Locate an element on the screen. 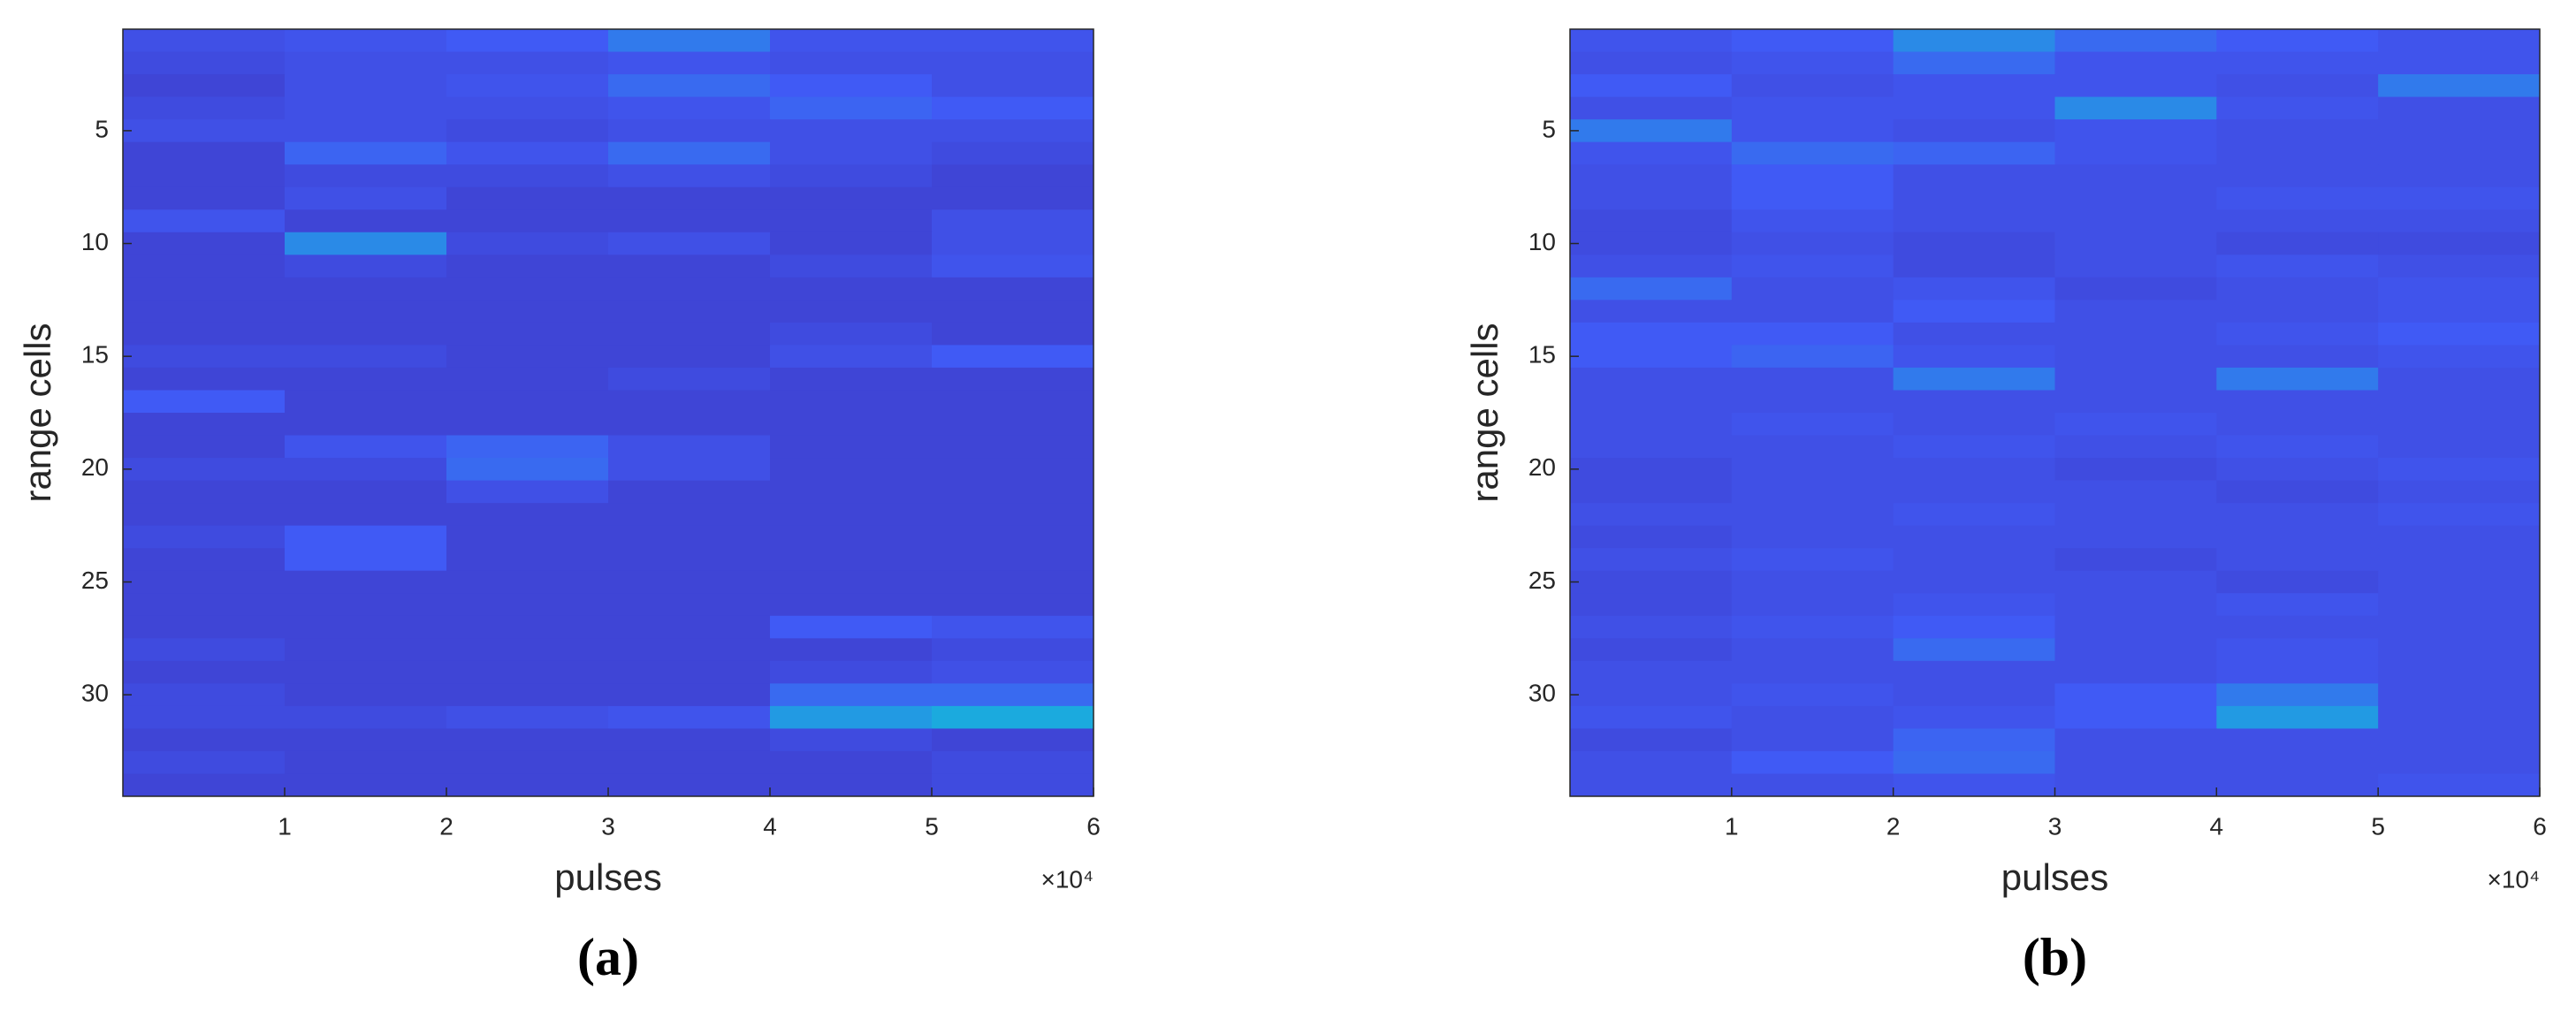  y-tick-label: 5 is located at coordinates (102, 128).